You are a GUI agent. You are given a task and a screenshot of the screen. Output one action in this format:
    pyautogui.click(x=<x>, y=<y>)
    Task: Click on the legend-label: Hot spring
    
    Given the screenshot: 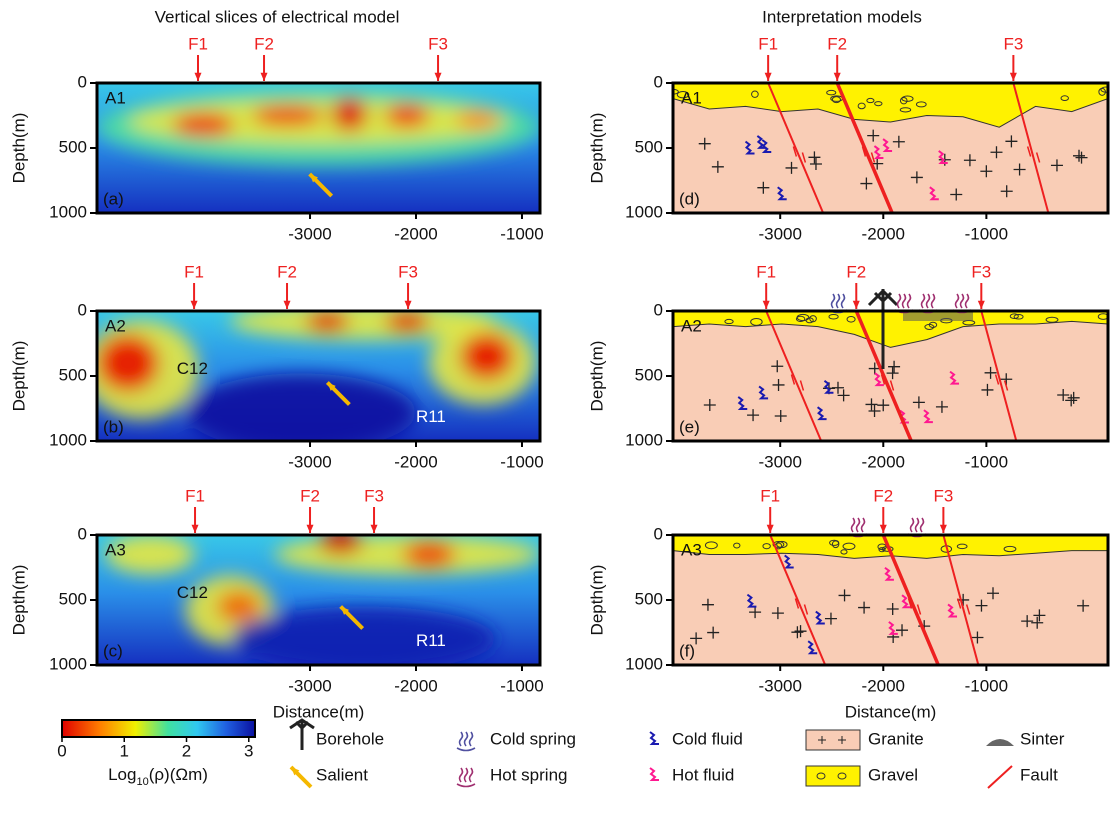 What is the action you would take?
    pyautogui.click(x=528, y=774)
    